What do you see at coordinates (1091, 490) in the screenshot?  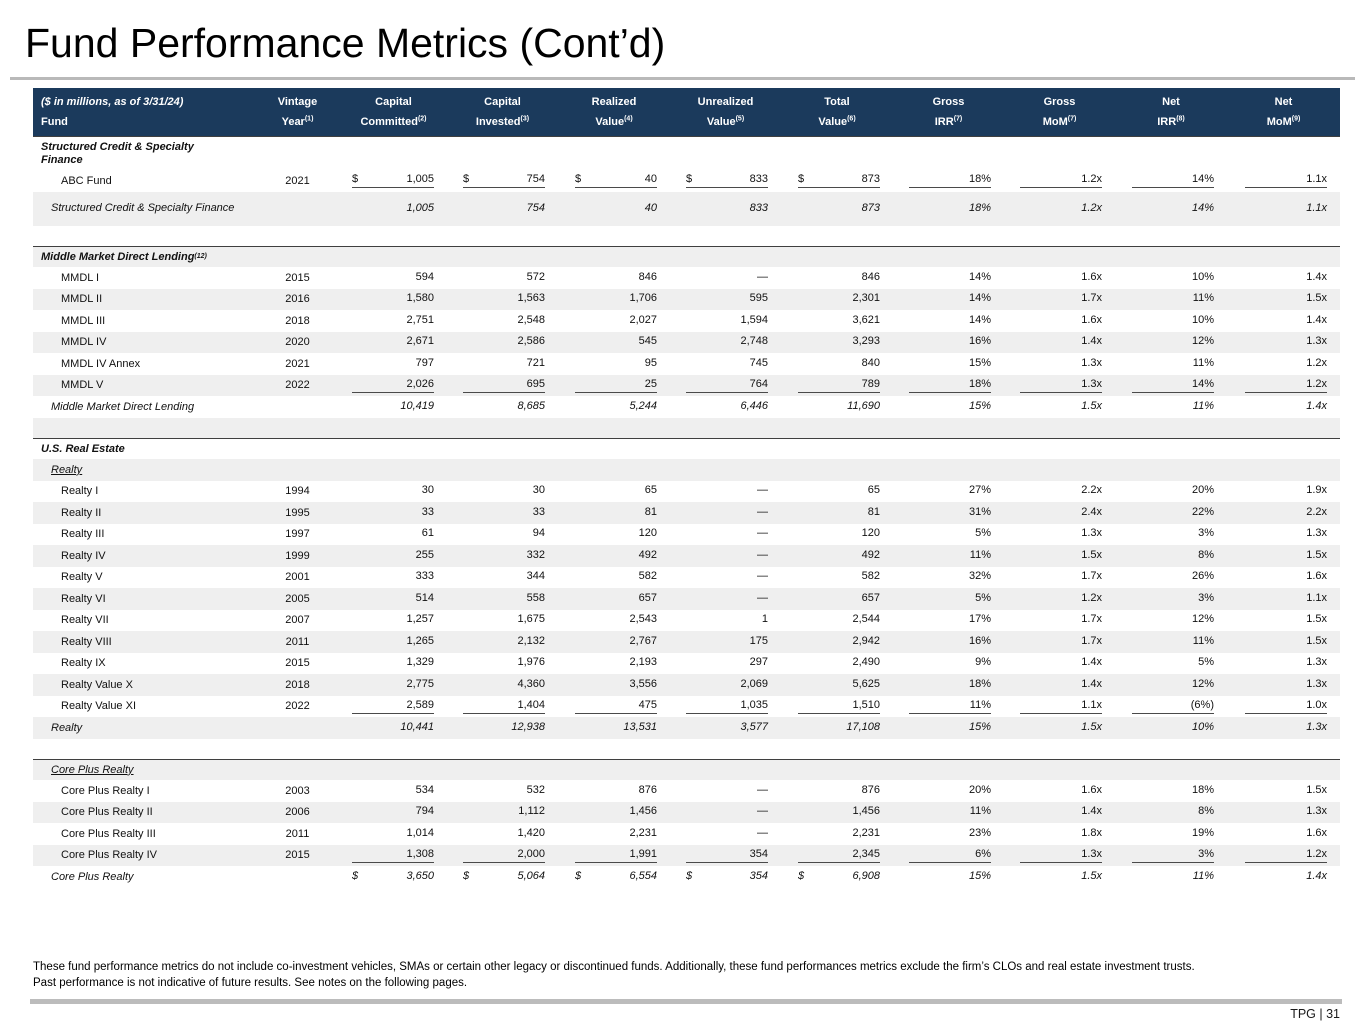 I see `value-cell: 2.2x` at bounding box center [1091, 490].